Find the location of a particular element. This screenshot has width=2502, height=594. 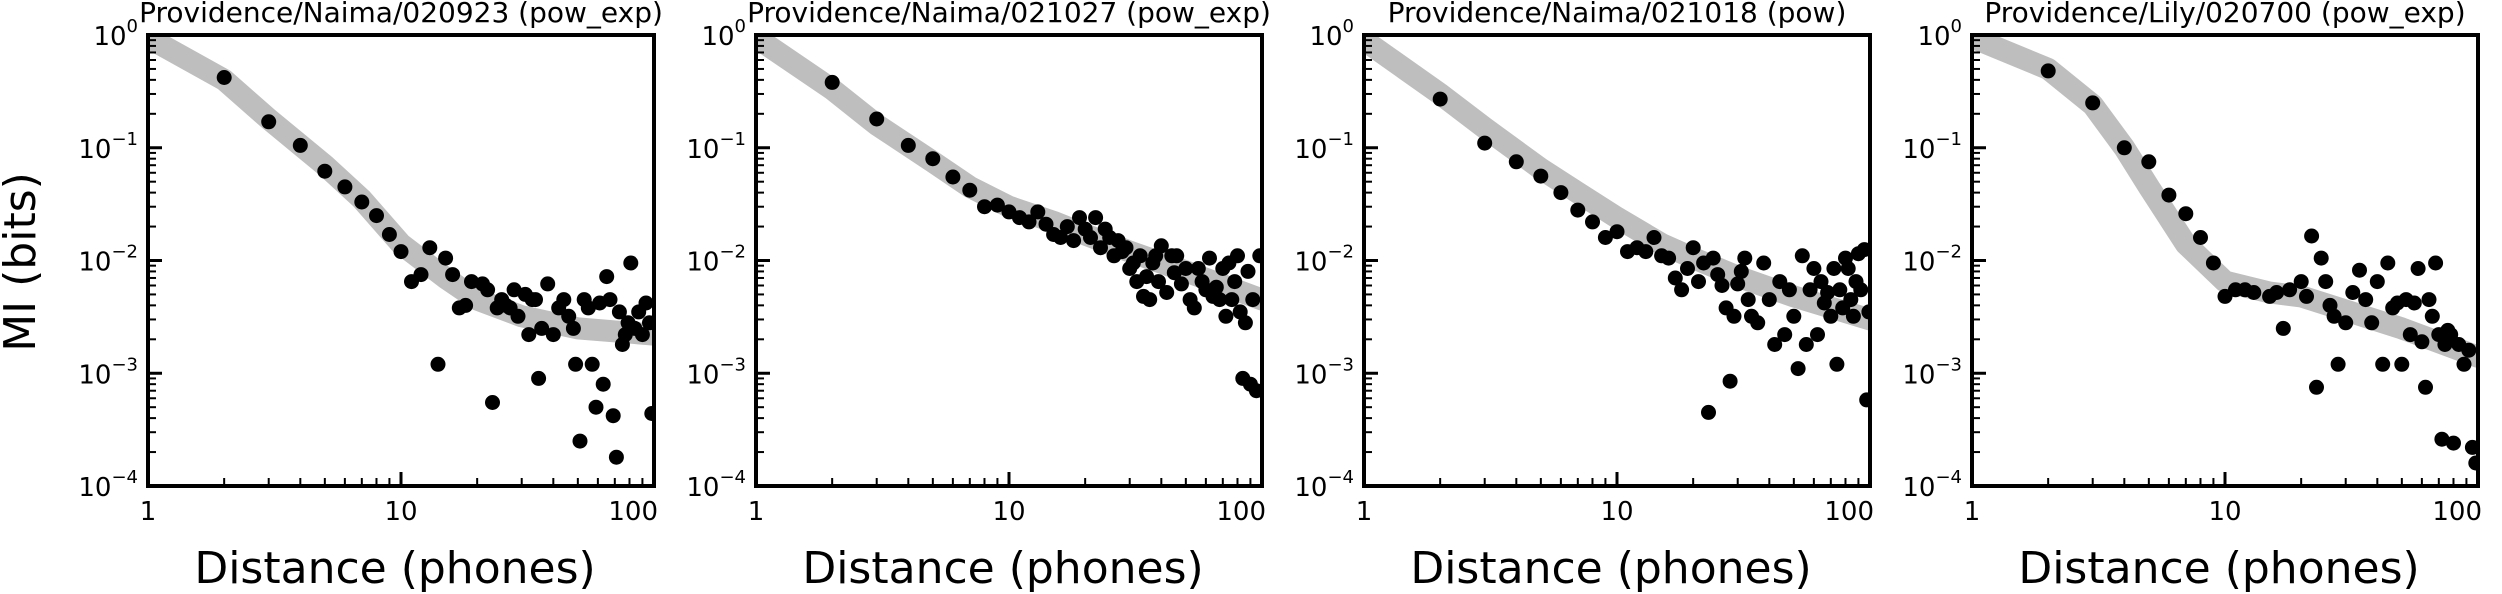

panel-title: Providence/Lily/020700 (pow_exp) is located at coordinates (2224, 14).